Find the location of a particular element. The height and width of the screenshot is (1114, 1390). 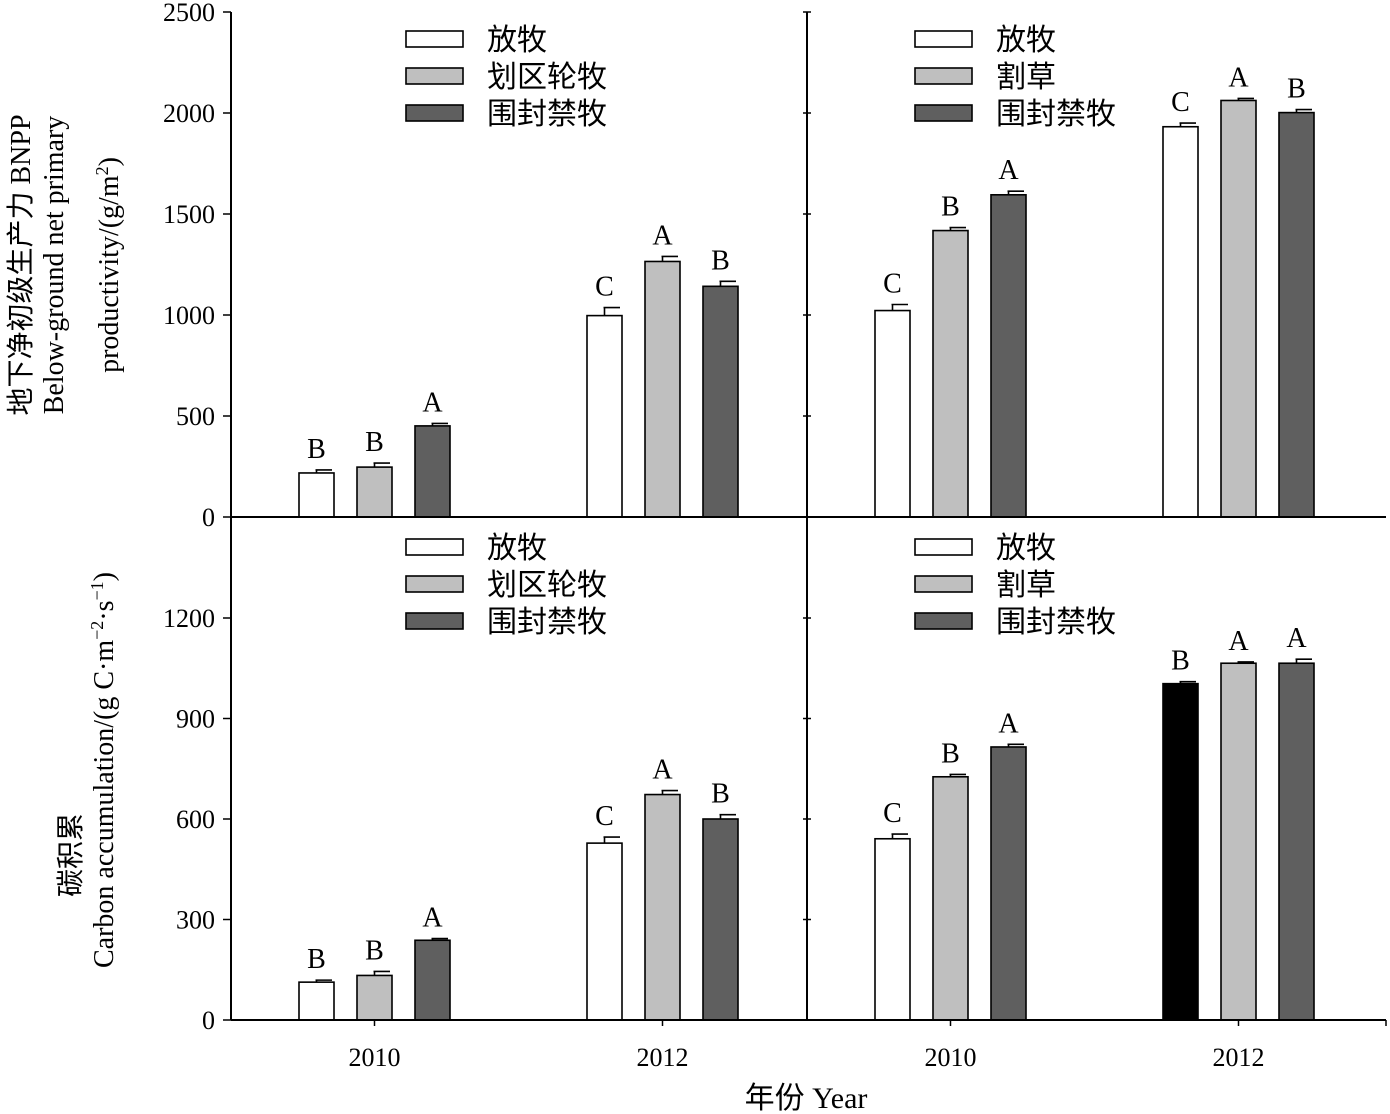

x-axis-title: 年份 Year is located at coordinates (806, 1098).